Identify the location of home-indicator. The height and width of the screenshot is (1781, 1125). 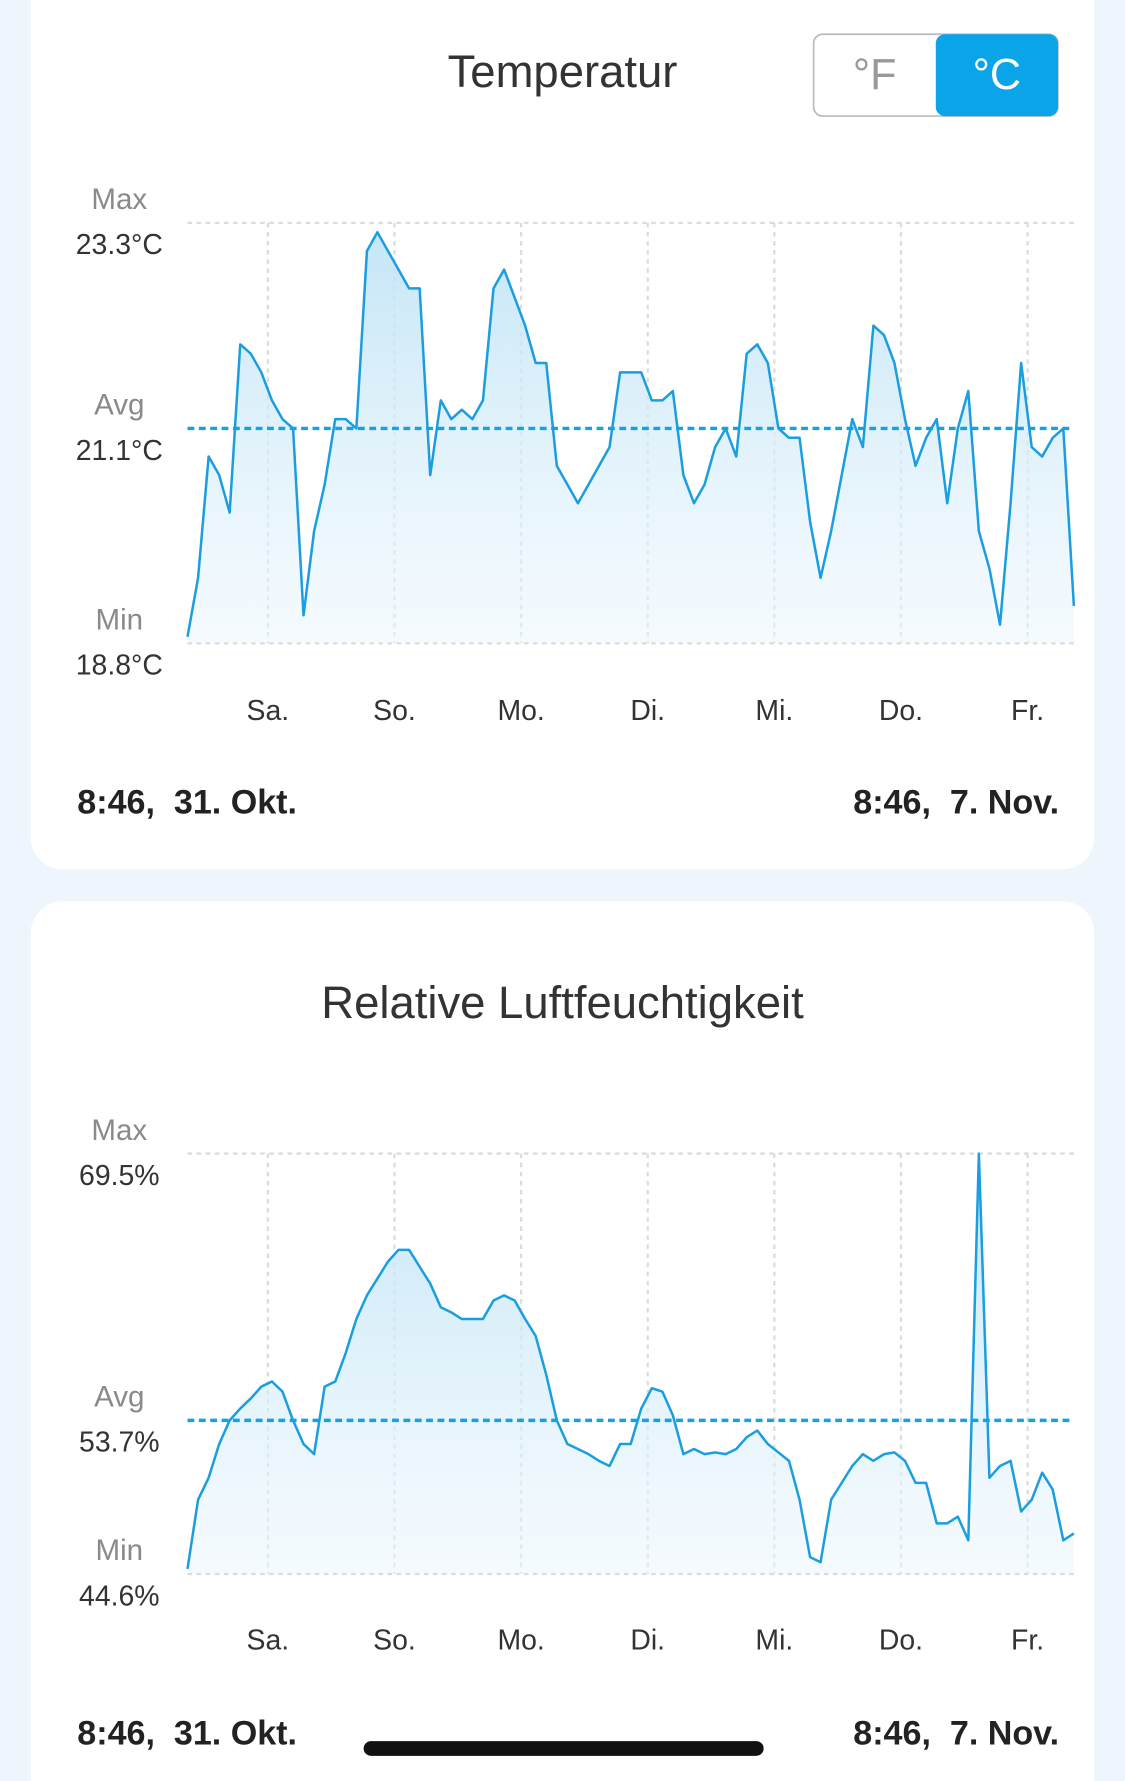
(563, 1748).